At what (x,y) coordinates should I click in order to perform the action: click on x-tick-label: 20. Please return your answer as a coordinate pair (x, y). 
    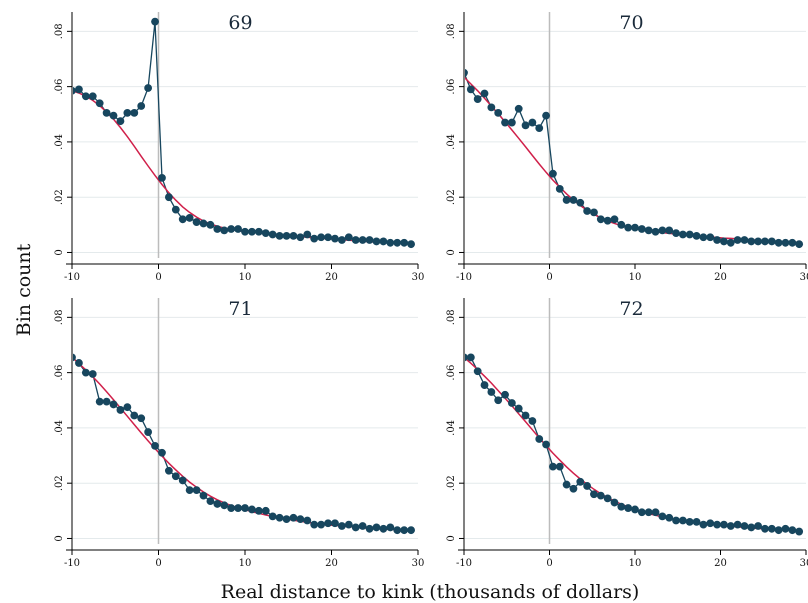
    Looking at the image, I should click on (331, 563).